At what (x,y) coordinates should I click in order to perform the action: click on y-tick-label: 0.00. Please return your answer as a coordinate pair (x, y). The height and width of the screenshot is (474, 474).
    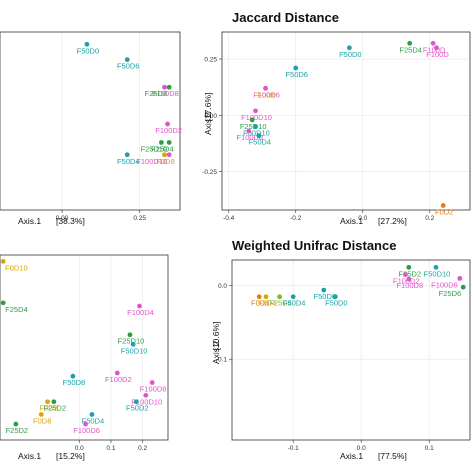
    Looking at the image, I should click on (210, 116).